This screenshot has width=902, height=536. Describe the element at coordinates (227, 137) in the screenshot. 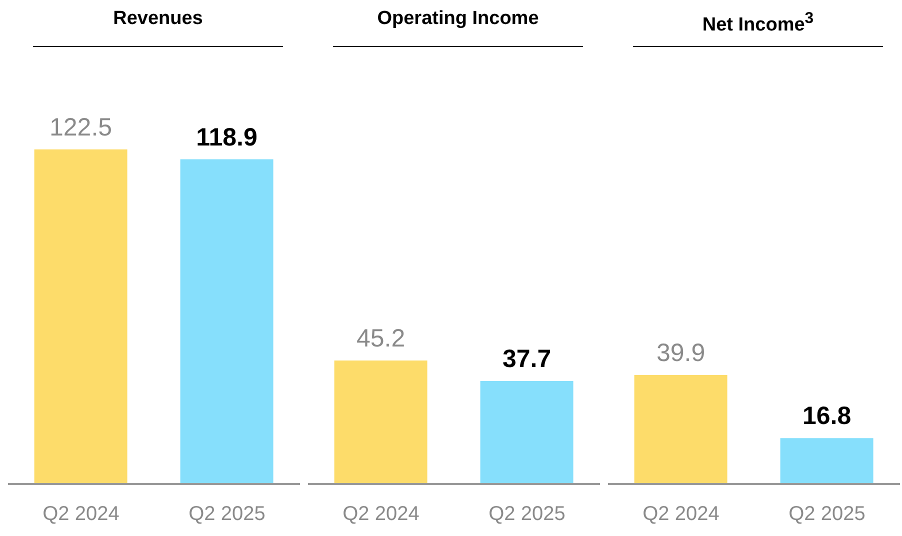

I see `data-label: 118.9` at that location.